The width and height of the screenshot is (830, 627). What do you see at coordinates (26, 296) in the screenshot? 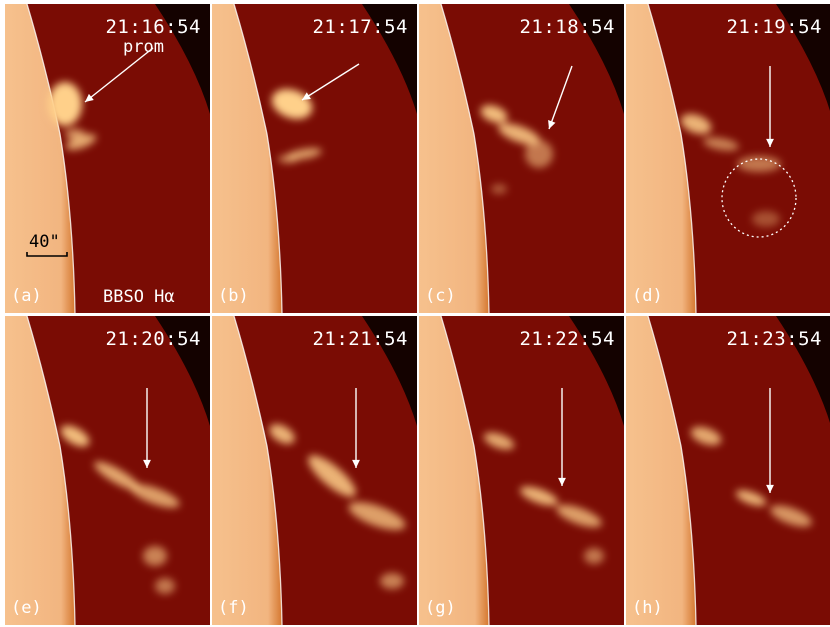
I see `panel-label: (a)` at bounding box center [26, 296].